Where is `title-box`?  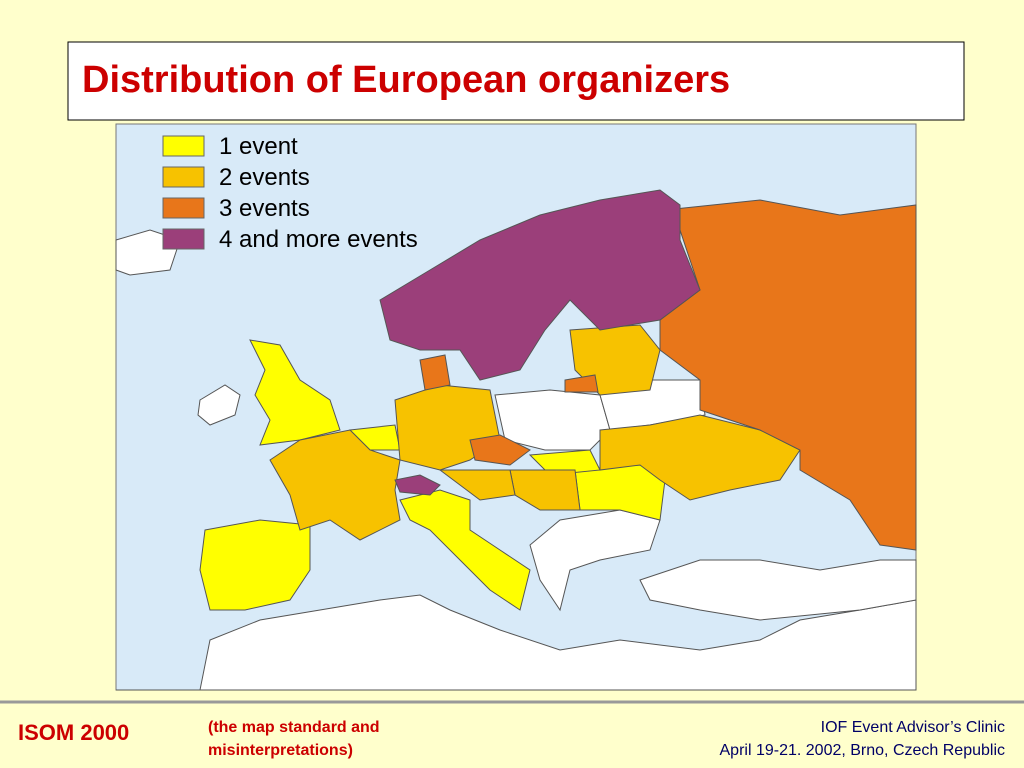
title-box is located at coordinates (516, 81).